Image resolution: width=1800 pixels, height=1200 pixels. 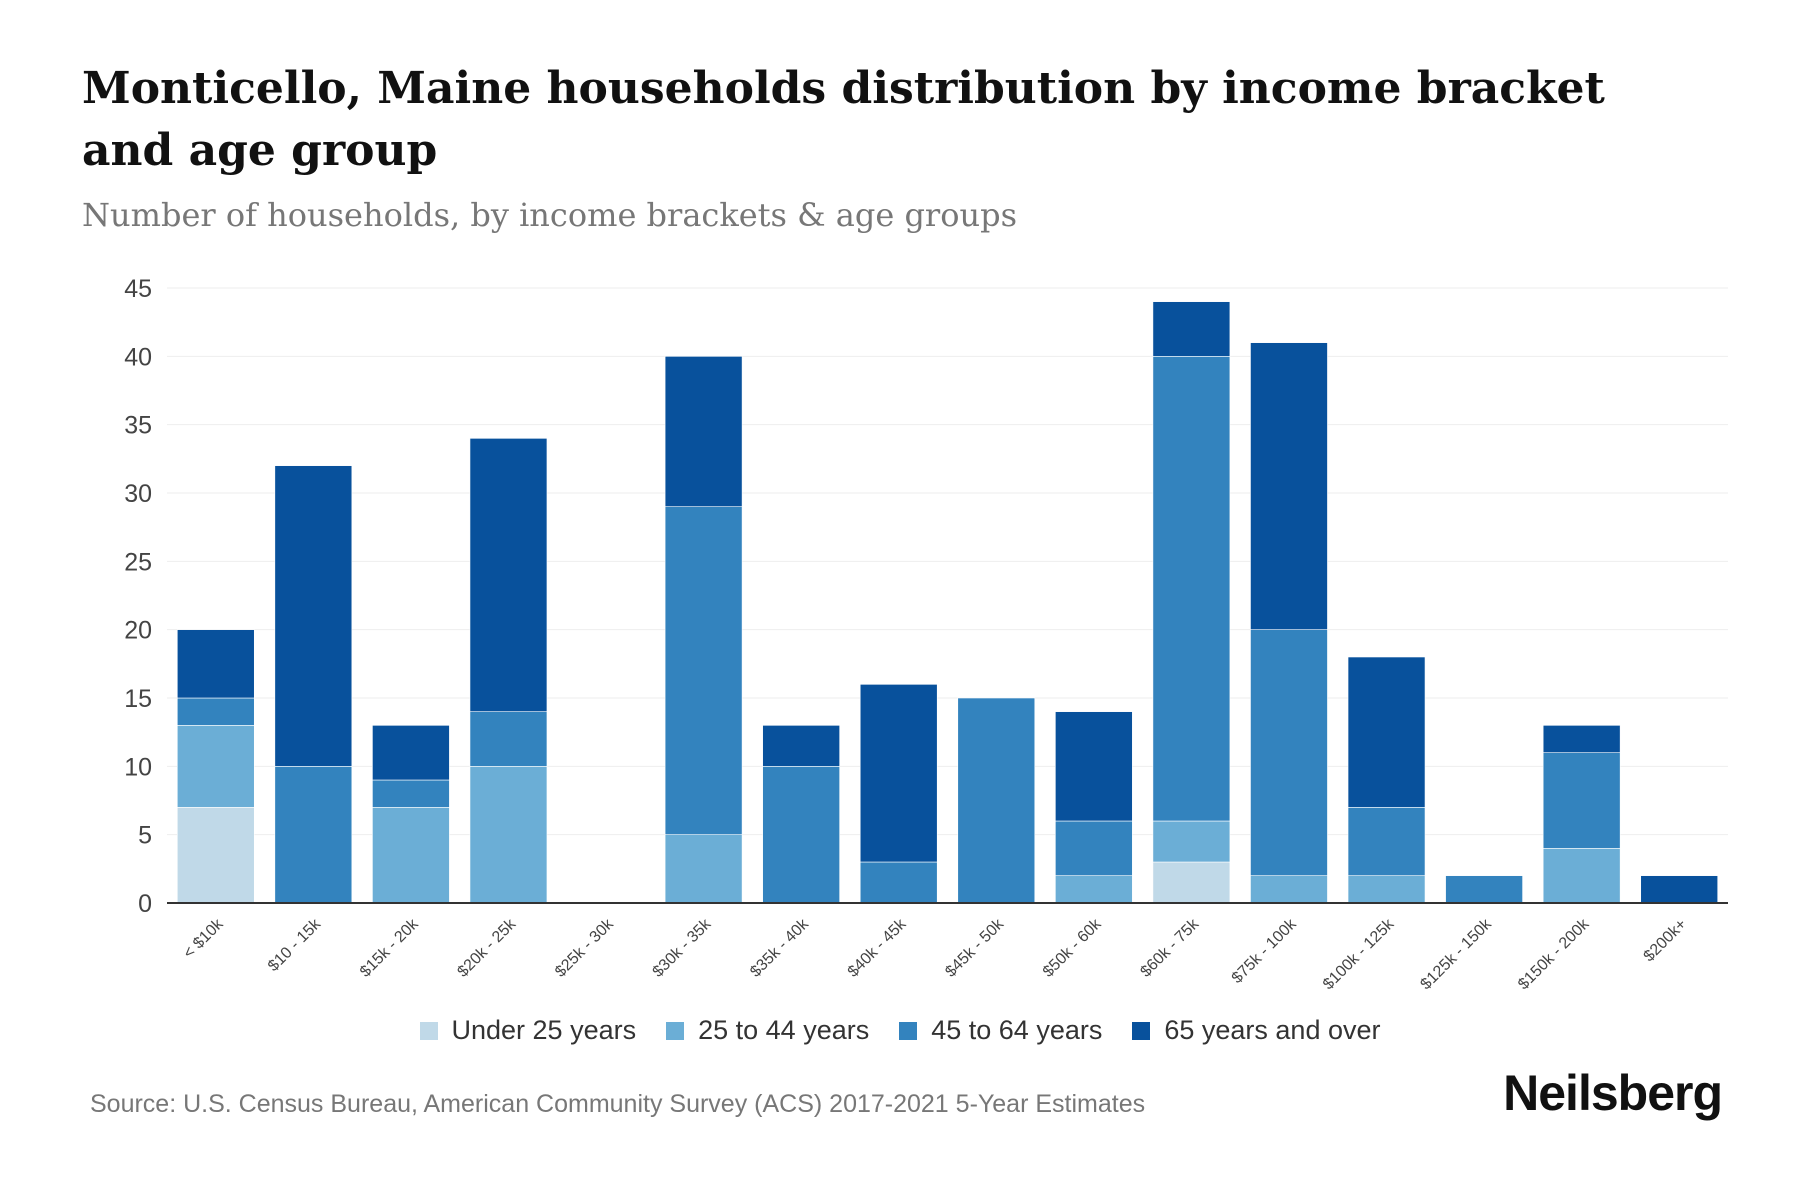 I want to click on x-tick-label: $35k - 40k, so click(x=780, y=948).